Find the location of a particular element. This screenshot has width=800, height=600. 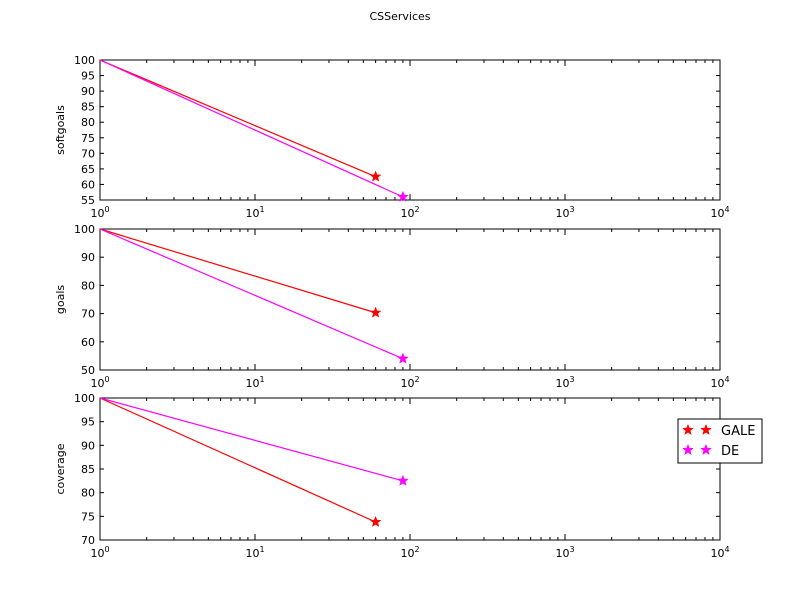

chart-title: CSServices is located at coordinates (399, 16).